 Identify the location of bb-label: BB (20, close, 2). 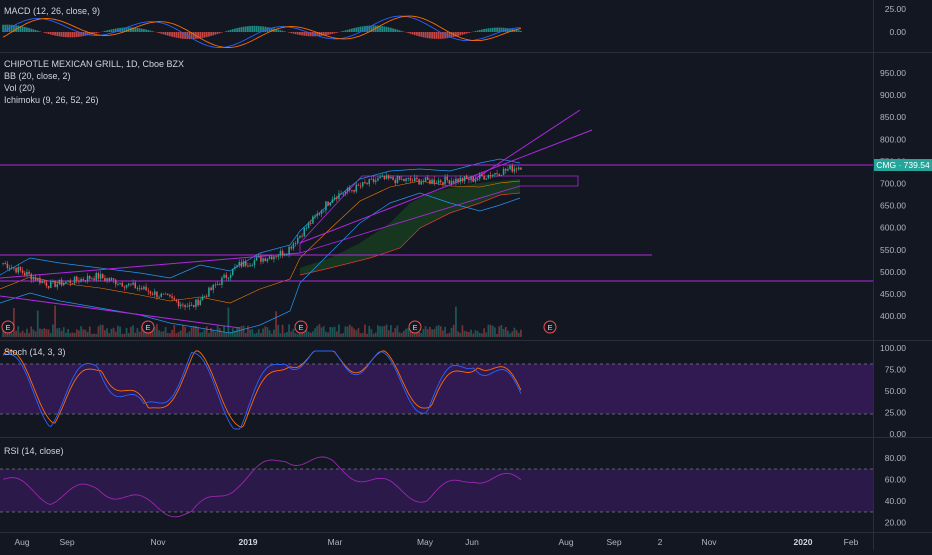
(37, 76).